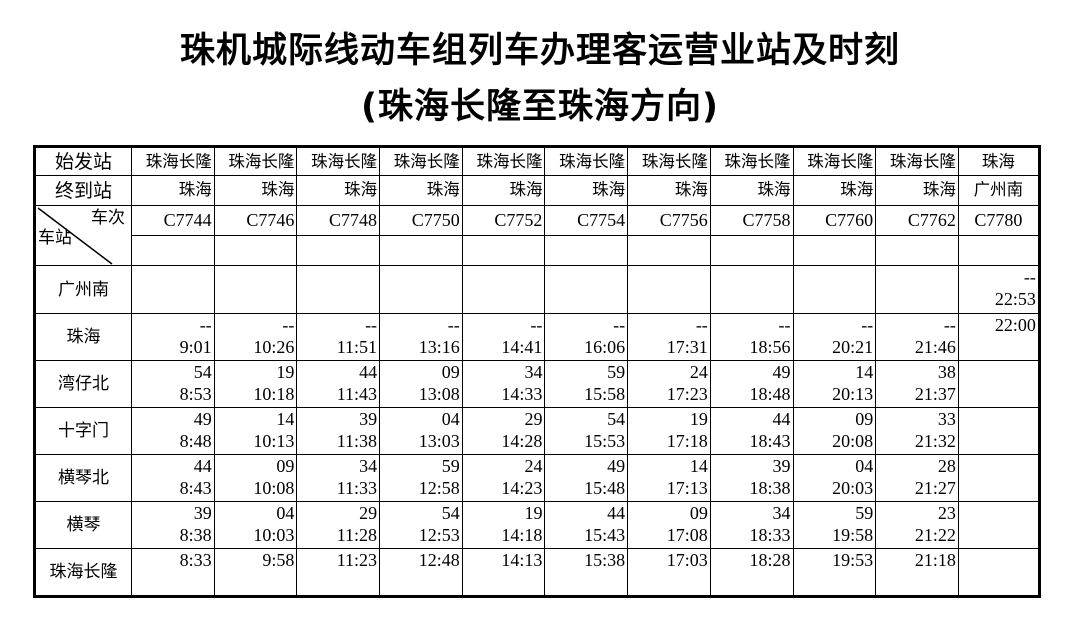  Describe the element at coordinates (864, 372) in the screenshot. I see `time-value: 14` at that location.